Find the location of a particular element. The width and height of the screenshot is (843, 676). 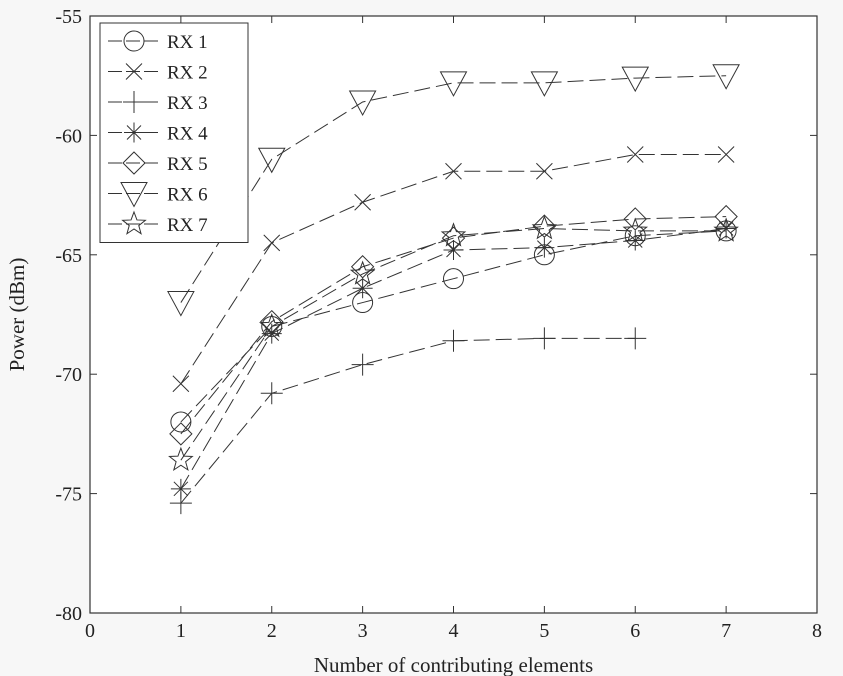

y-tick-label: -60 is located at coordinates (68, 136).